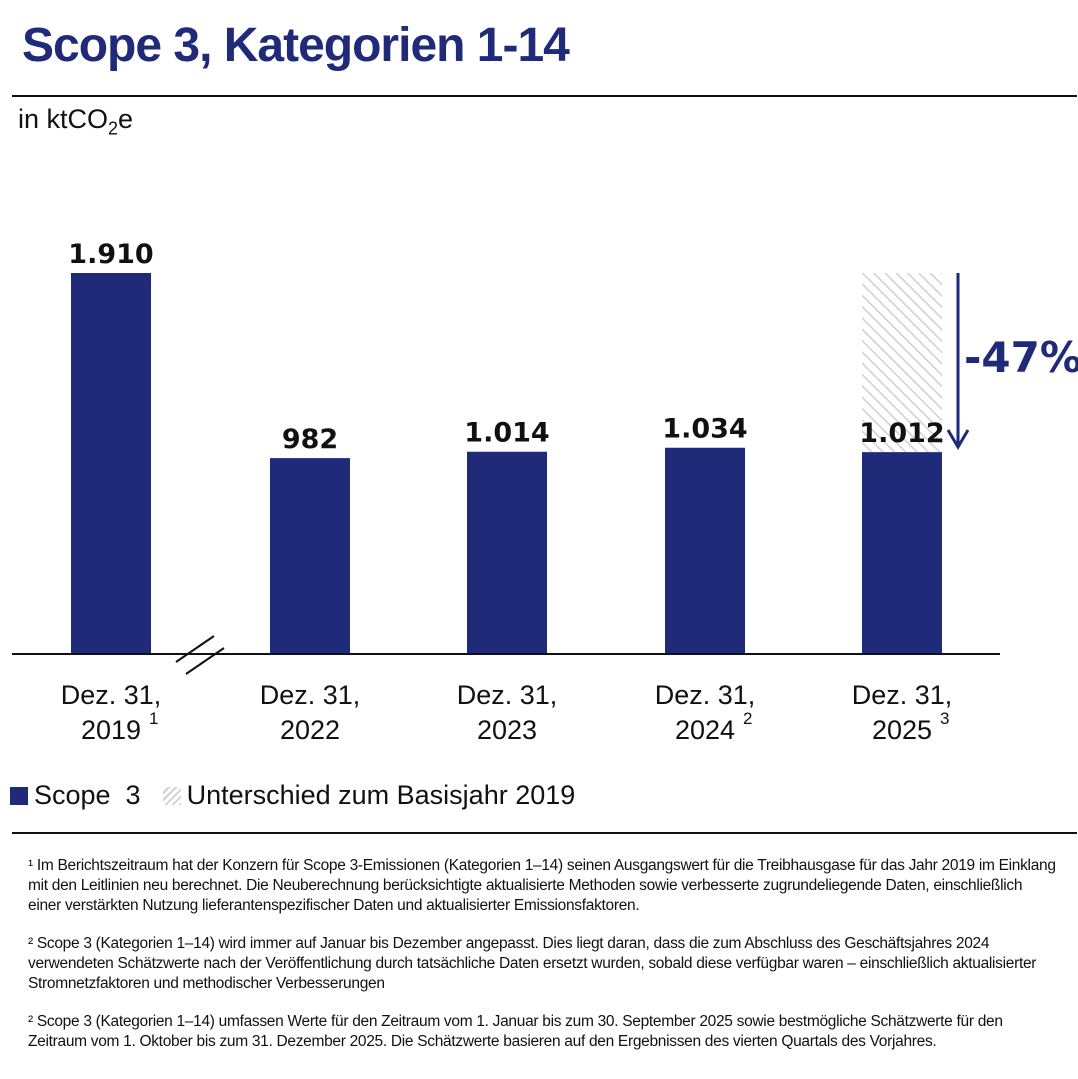 The height and width of the screenshot is (1079, 1078). I want to click on legend-swatch-scope3, so click(19, 795).